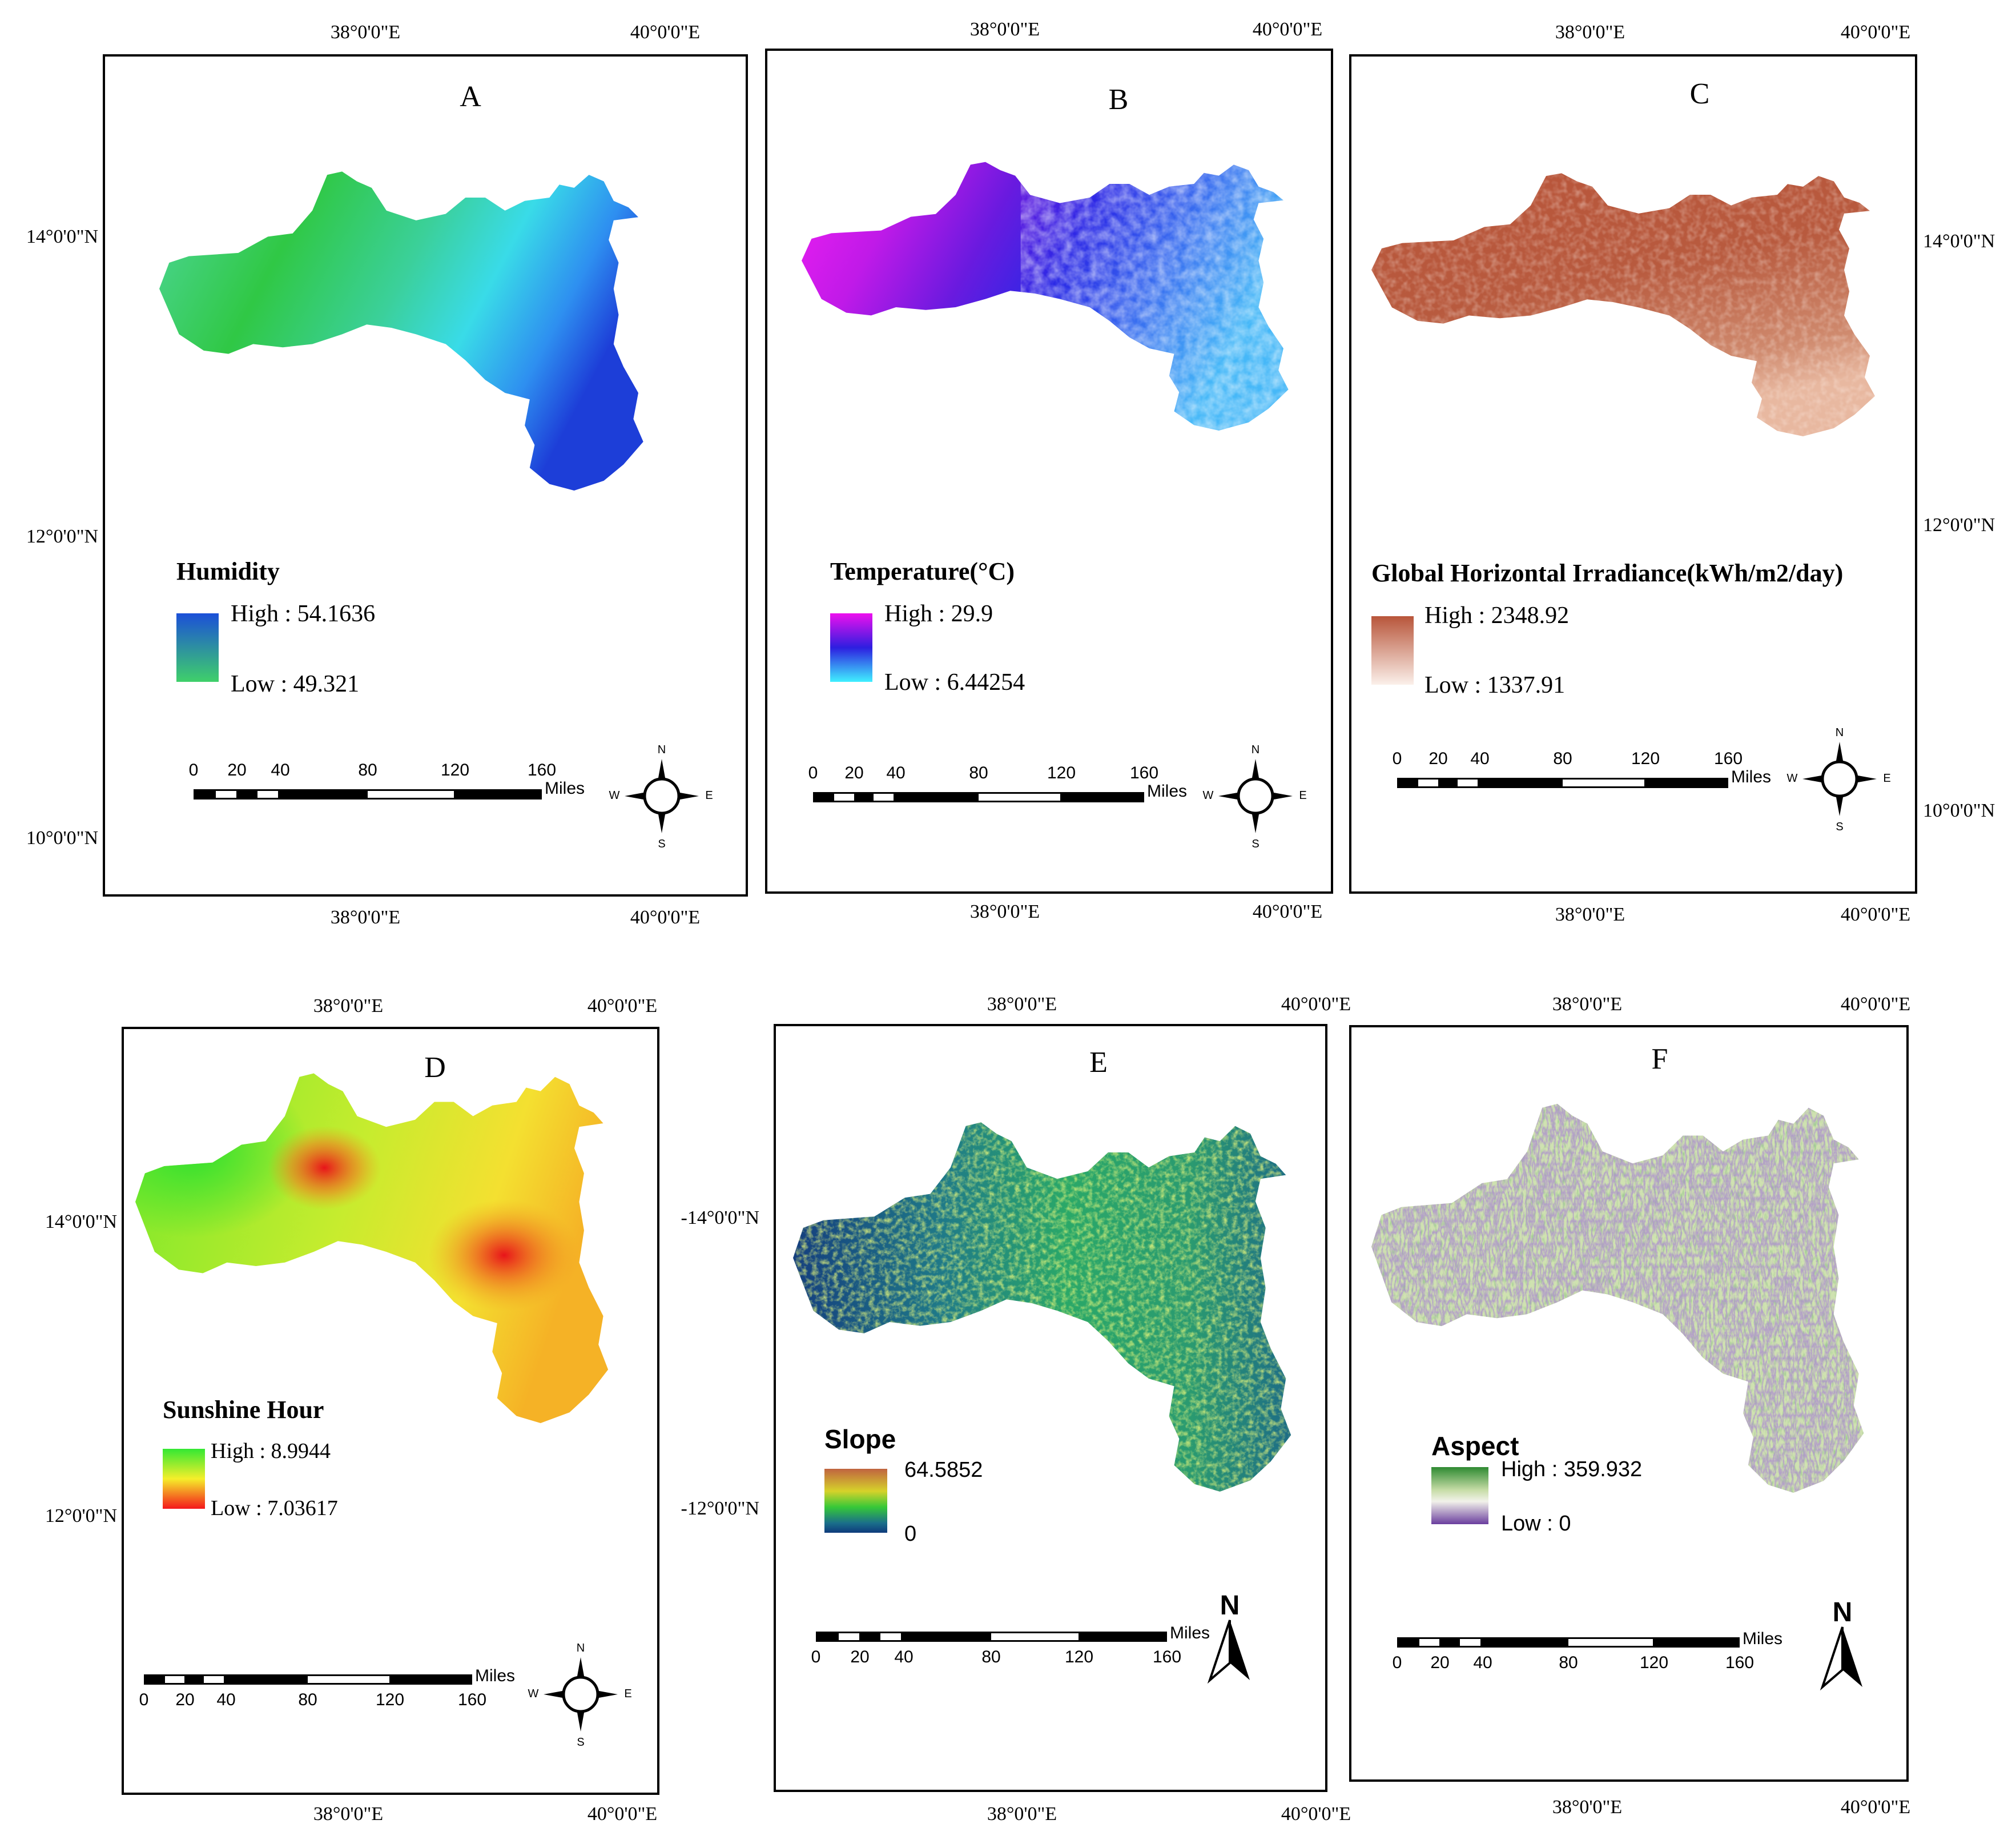 The width and height of the screenshot is (2016, 1836). I want to click on lat-label-right: 14°0'0"N, so click(1959, 241).